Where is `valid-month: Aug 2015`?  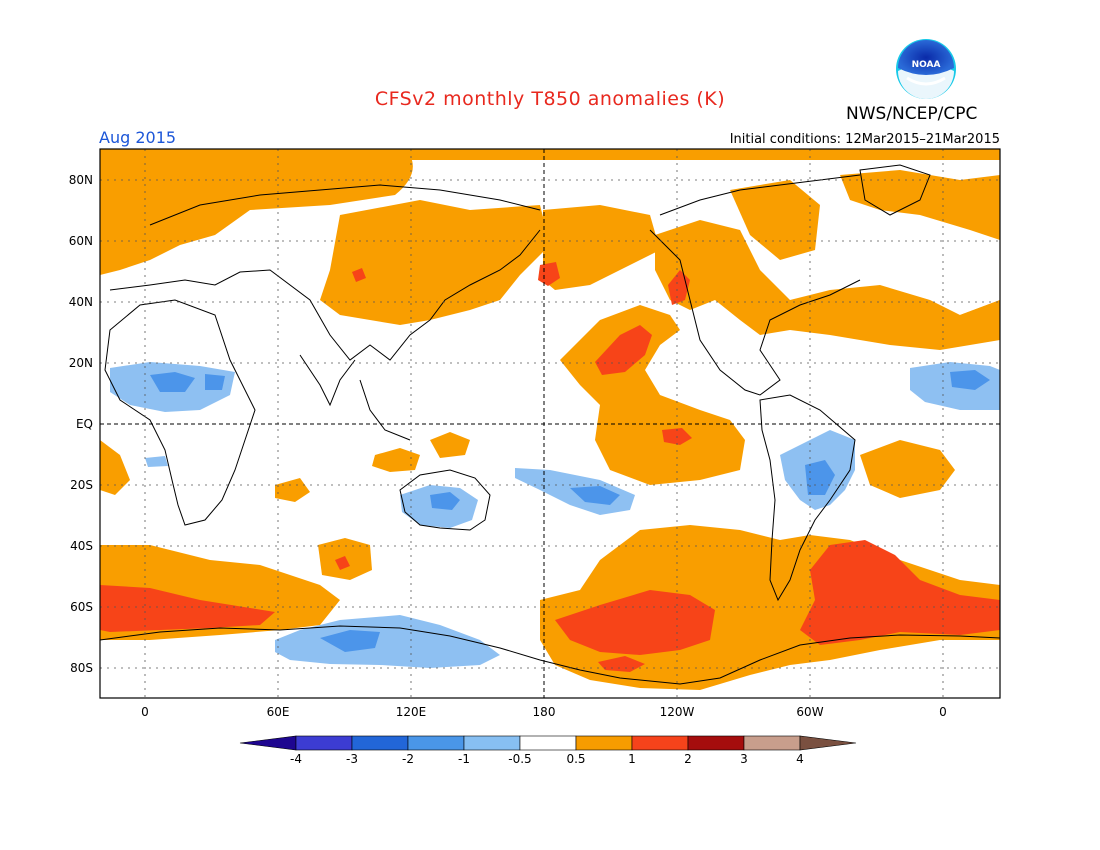
valid-month: Aug 2015 is located at coordinates (138, 137).